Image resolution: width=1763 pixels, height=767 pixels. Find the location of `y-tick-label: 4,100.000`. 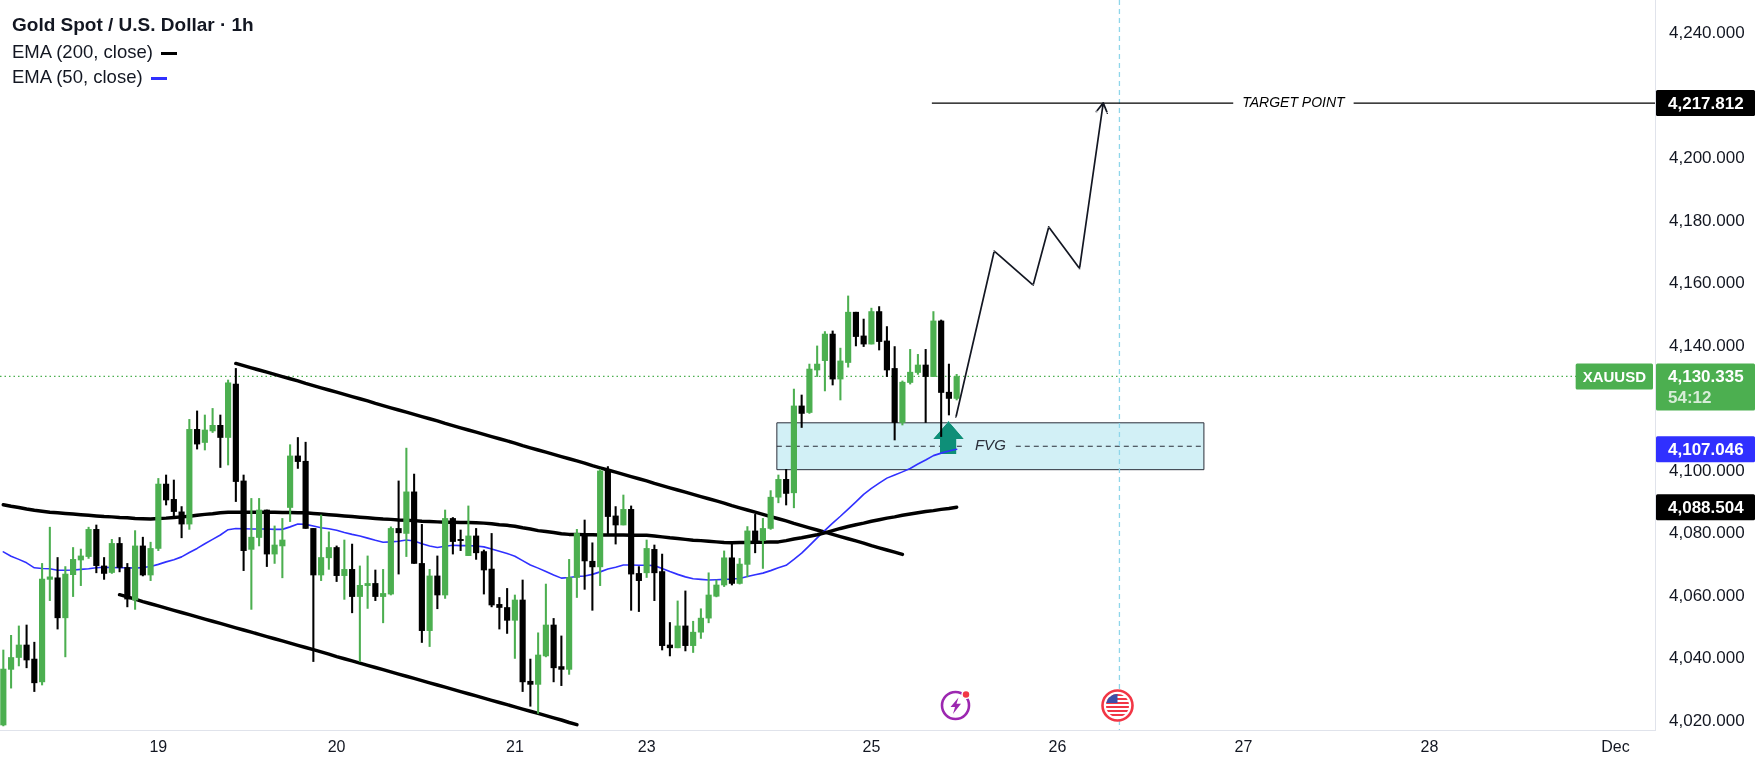

y-tick-label: 4,100.000 is located at coordinates (1707, 470).